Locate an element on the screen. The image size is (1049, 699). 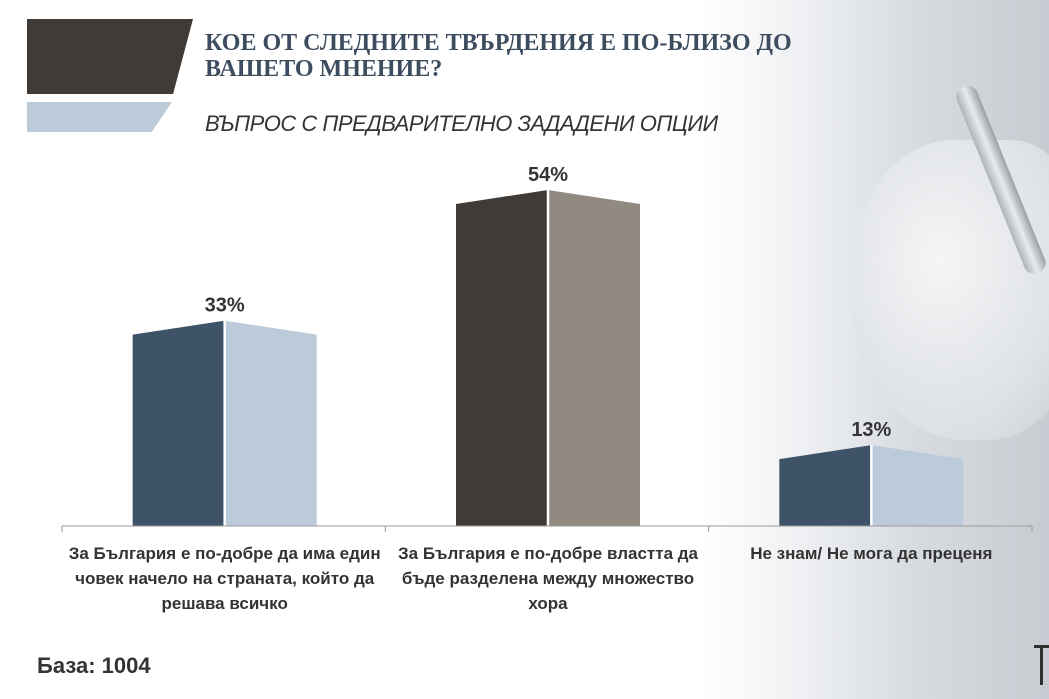
page-subtitle: ВЪПРОС С ПРЕДВАРИТЕЛНО ЗАДАДЕНИ ОПЦИИ is located at coordinates (461, 123).